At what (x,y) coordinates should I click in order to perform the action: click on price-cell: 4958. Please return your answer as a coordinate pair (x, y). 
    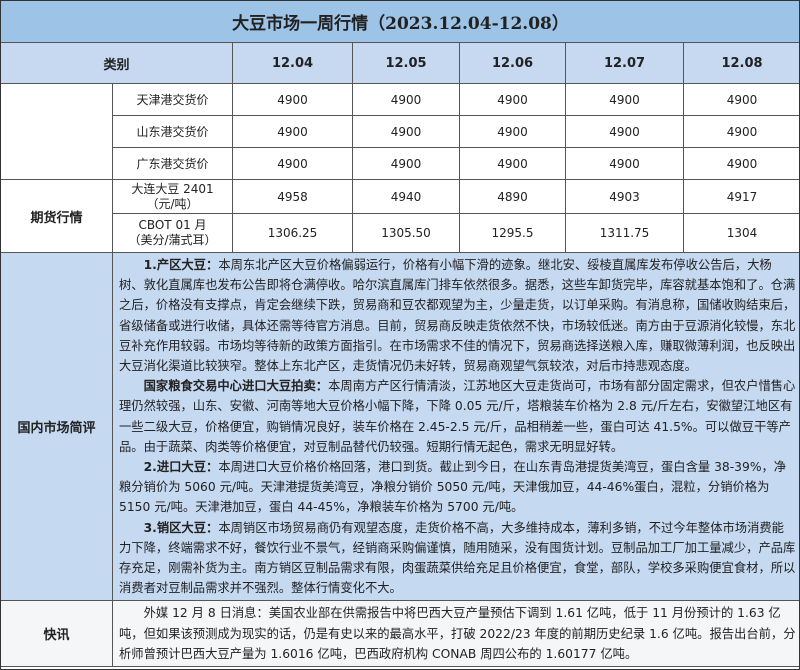
    Looking at the image, I should click on (292, 196).